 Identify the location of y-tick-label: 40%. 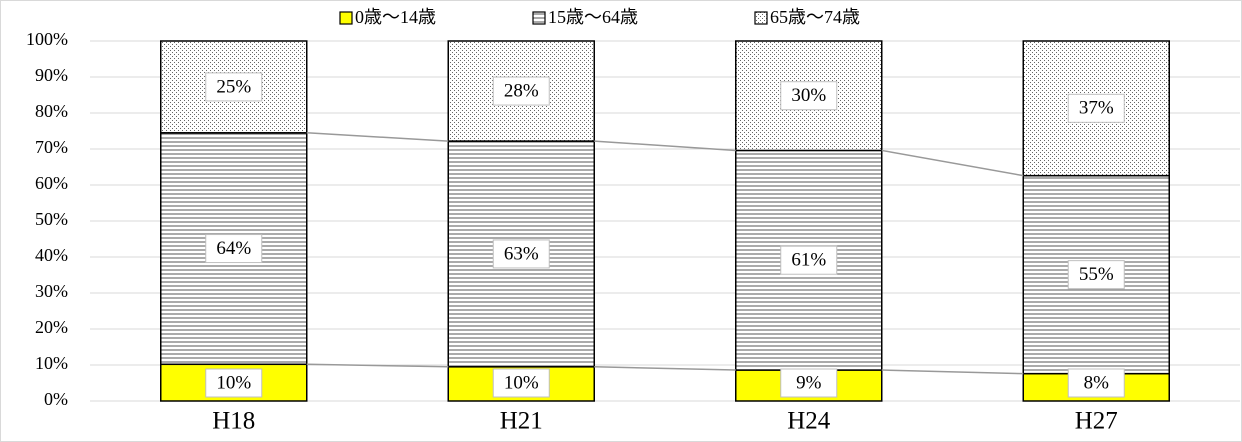
(51, 255).